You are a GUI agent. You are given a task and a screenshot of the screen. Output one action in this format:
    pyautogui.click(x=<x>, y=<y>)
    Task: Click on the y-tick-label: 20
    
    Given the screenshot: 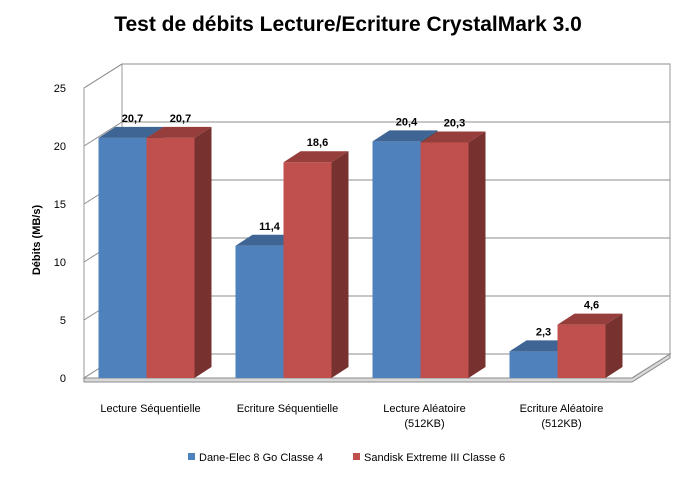 What is the action you would take?
    pyautogui.click(x=60, y=147)
    